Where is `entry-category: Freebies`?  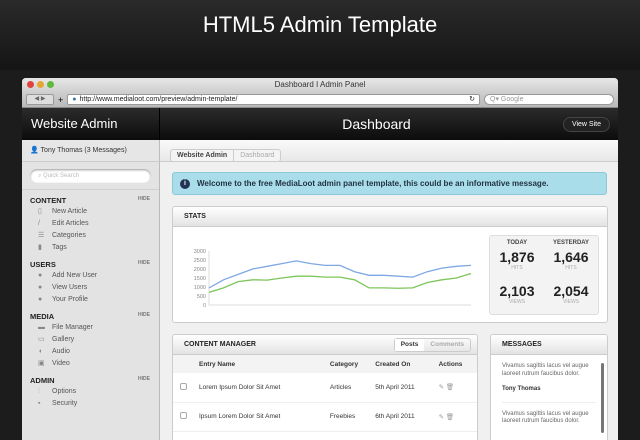
entry-category: Freebies is located at coordinates (352, 417).